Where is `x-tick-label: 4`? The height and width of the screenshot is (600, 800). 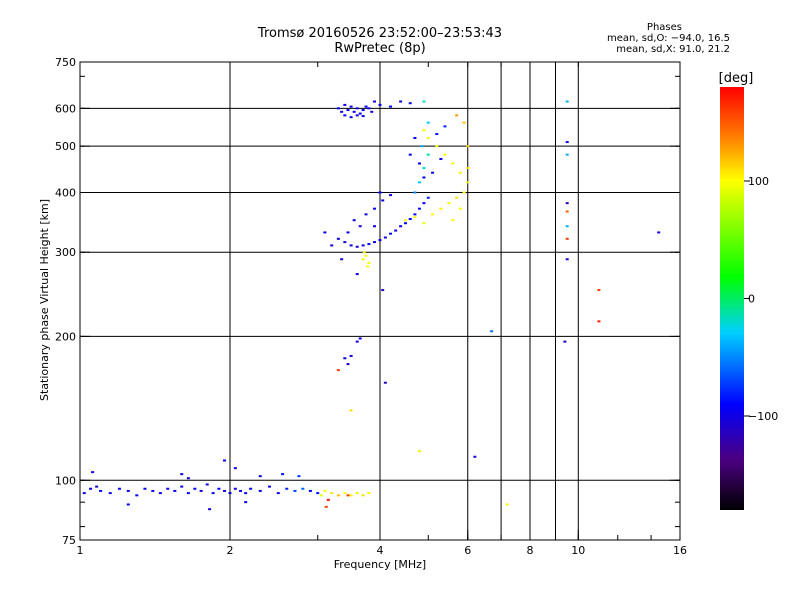
x-tick-label: 4 is located at coordinates (380, 550).